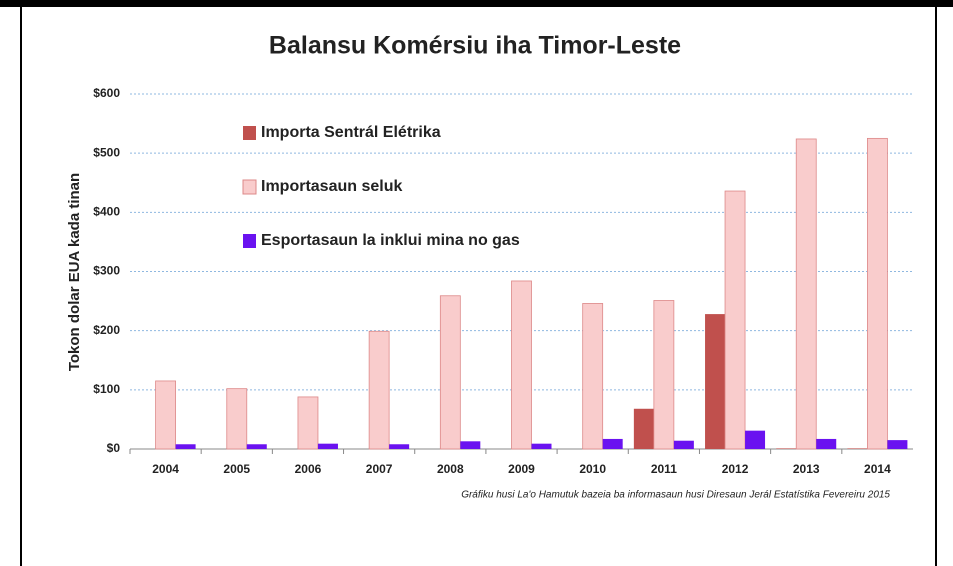 This screenshot has width=953, height=566. What do you see at coordinates (106, 330) in the screenshot?
I see `y-tick-label: $200` at bounding box center [106, 330].